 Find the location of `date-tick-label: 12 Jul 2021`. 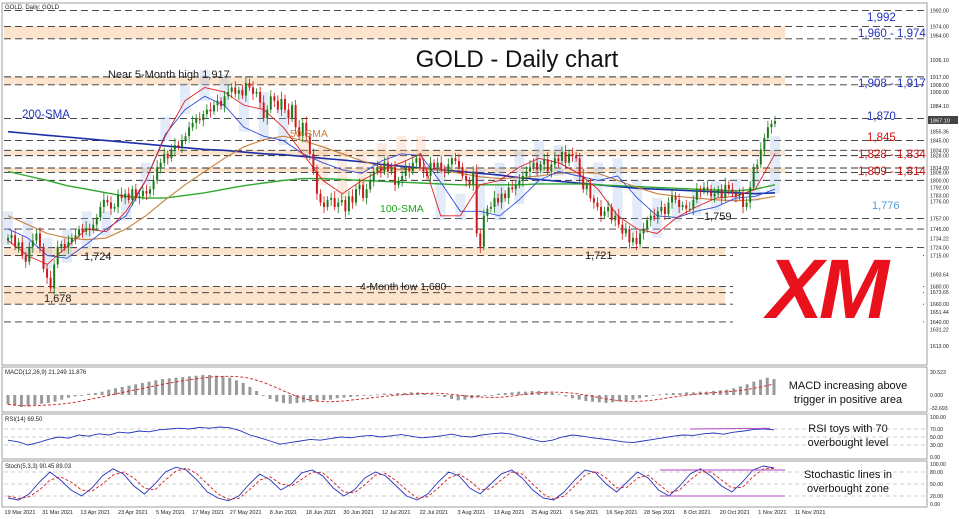

date-tick-label: 12 Jul 2021 is located at coordinates (396, 513).